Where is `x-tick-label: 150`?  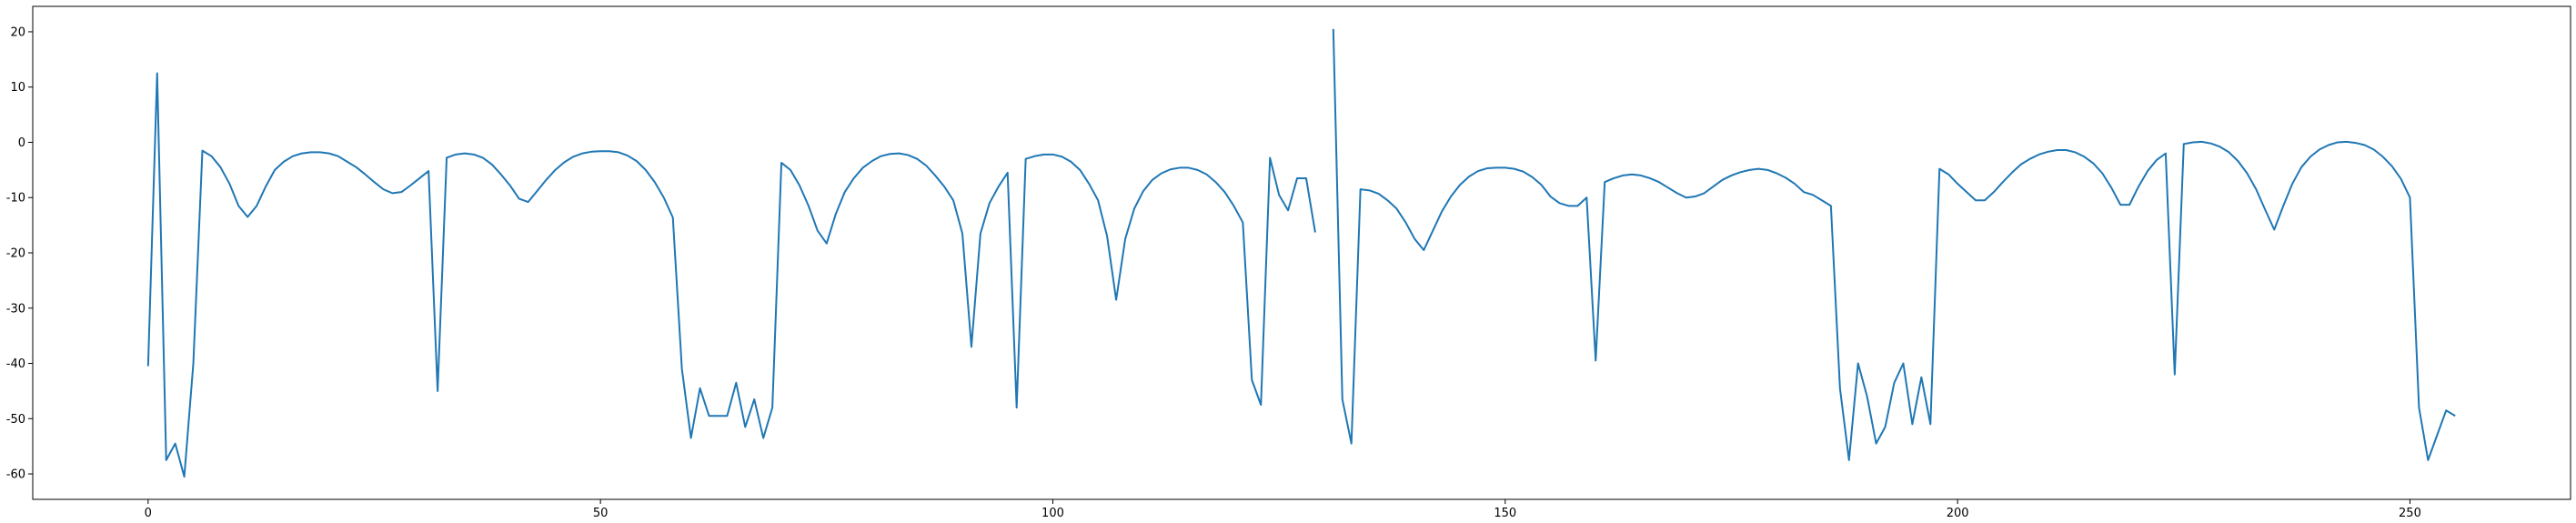
x-tick-label: 150 is located at coordinates (1505, 513).